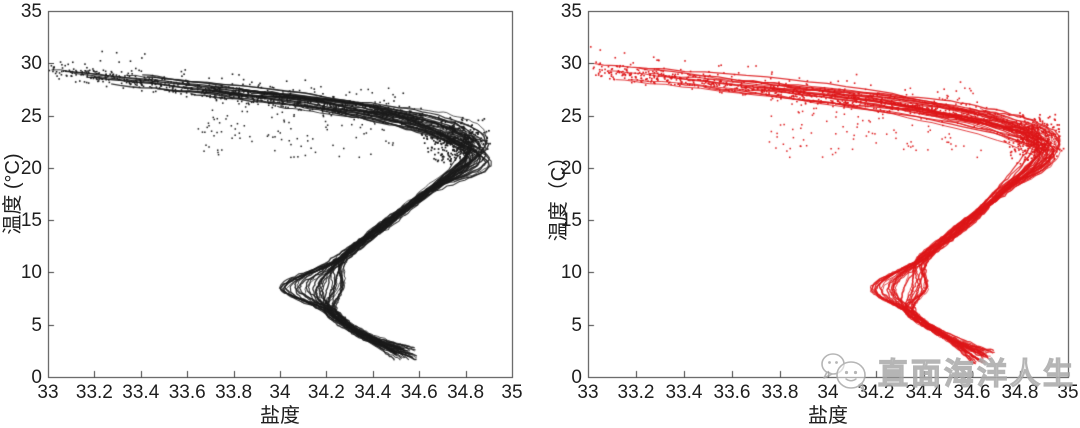 The image size is (1080, 428). Describe the element at coordinates (559, 194) in the screenshot. I see `y-axis-label: 温度（C）` at that location.